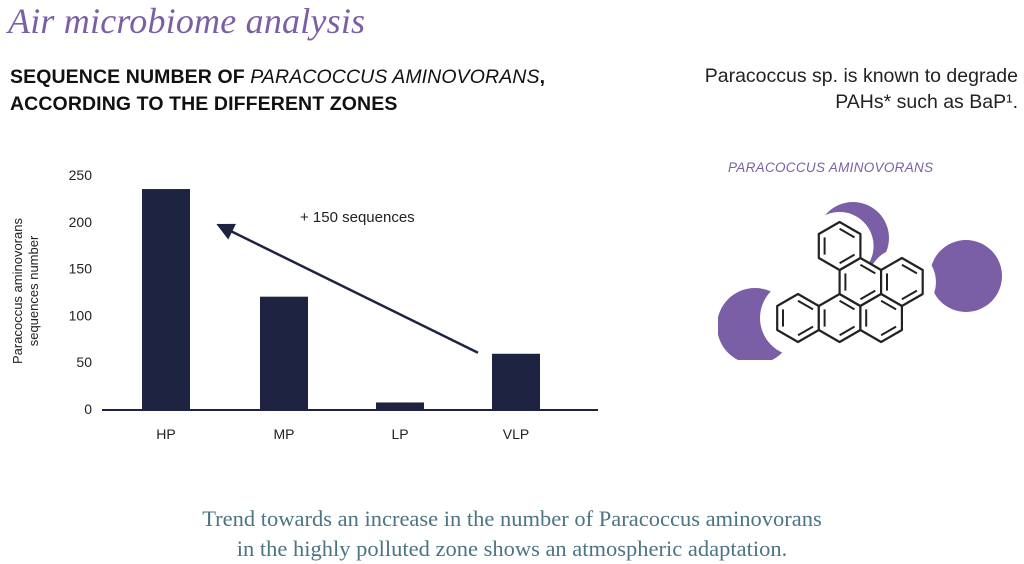 Image resolution: width=1024 pixels, height=564 pixels. Describe the element at coordinates (516, 381) in the screenshot. I see `bar-vlp` at that location.